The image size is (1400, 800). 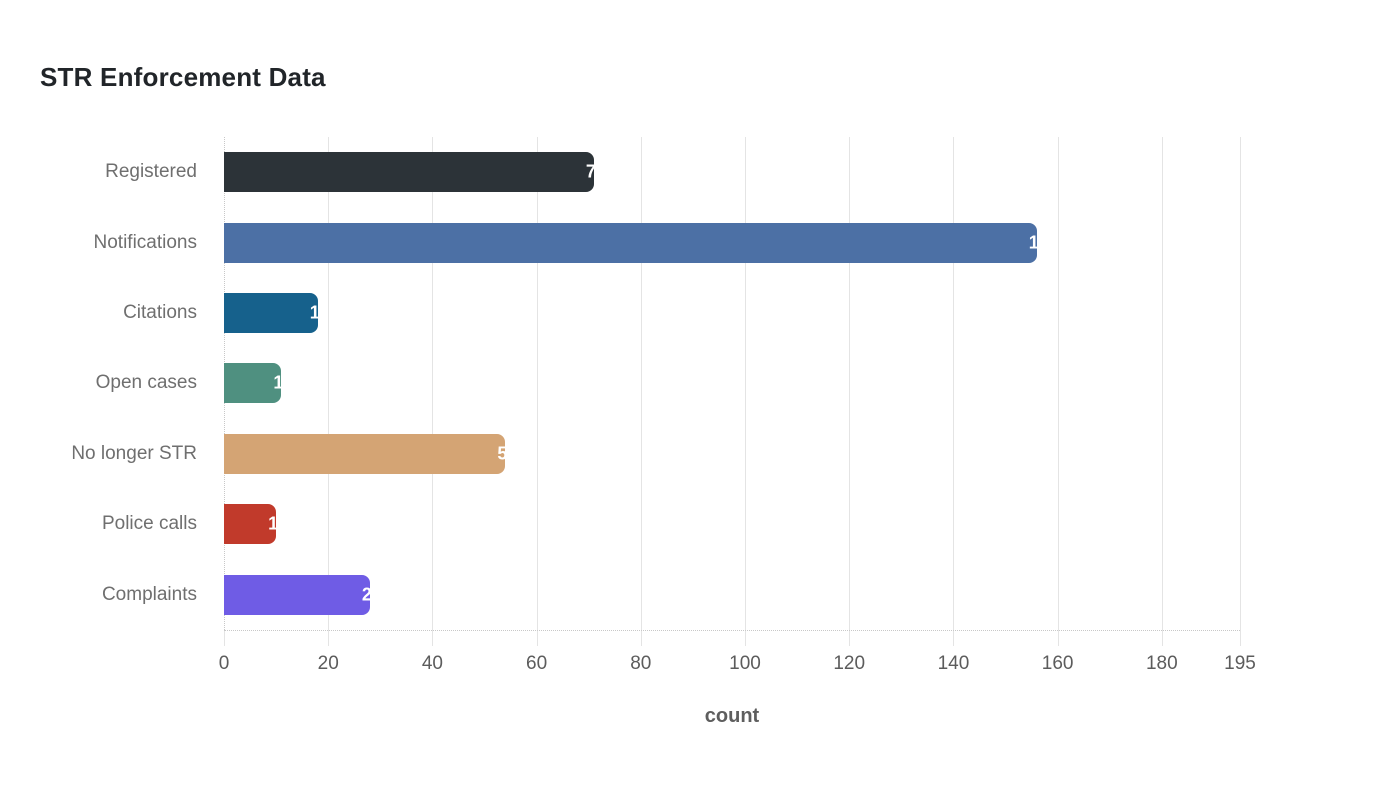 What do you see at coordinates (272, 523) in the screenshot?
I see `bar-value-label: 10` at bounding box center [272, 523].